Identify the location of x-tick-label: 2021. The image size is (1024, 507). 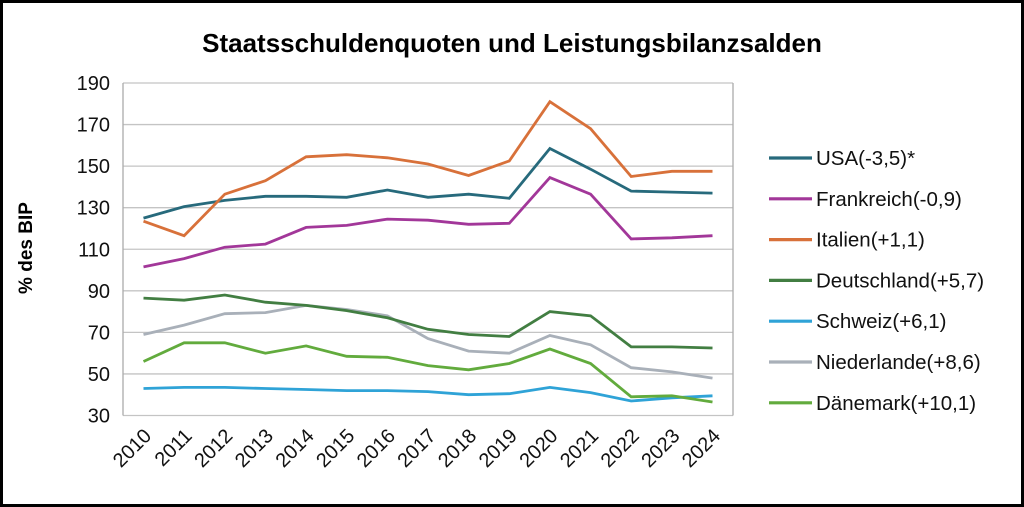
(579, 448).